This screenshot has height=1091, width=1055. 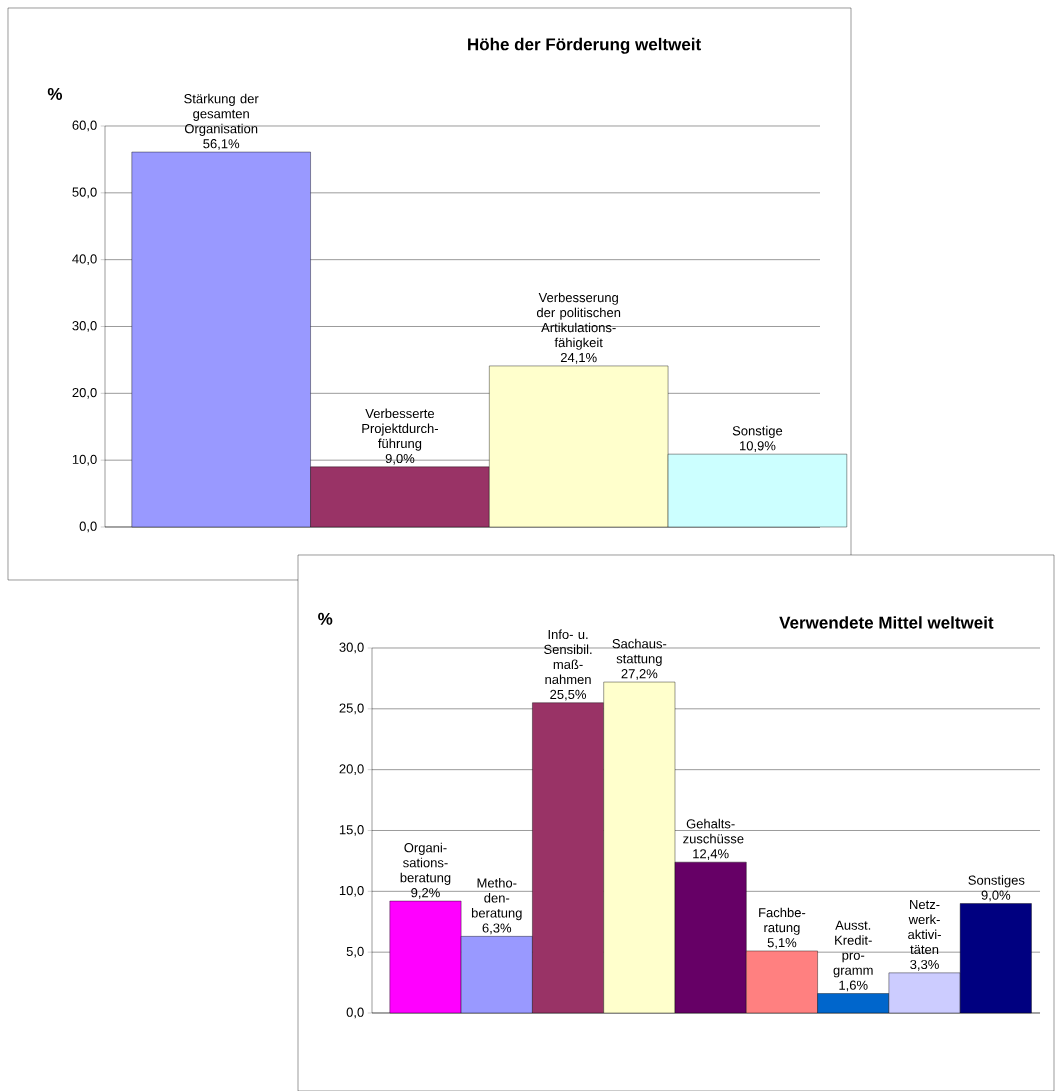 I want to click on x-tick-label: Stärkung der gesamten Organisation, so click(x=221, y=114).